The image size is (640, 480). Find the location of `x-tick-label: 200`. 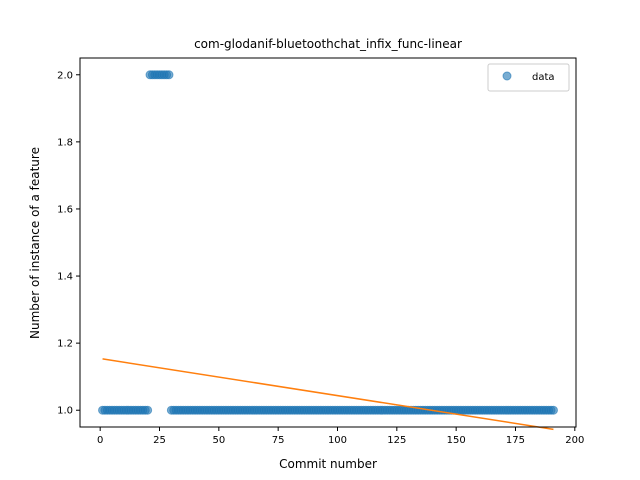

x-tick-label: 200 is located at coordinates (574, 440).